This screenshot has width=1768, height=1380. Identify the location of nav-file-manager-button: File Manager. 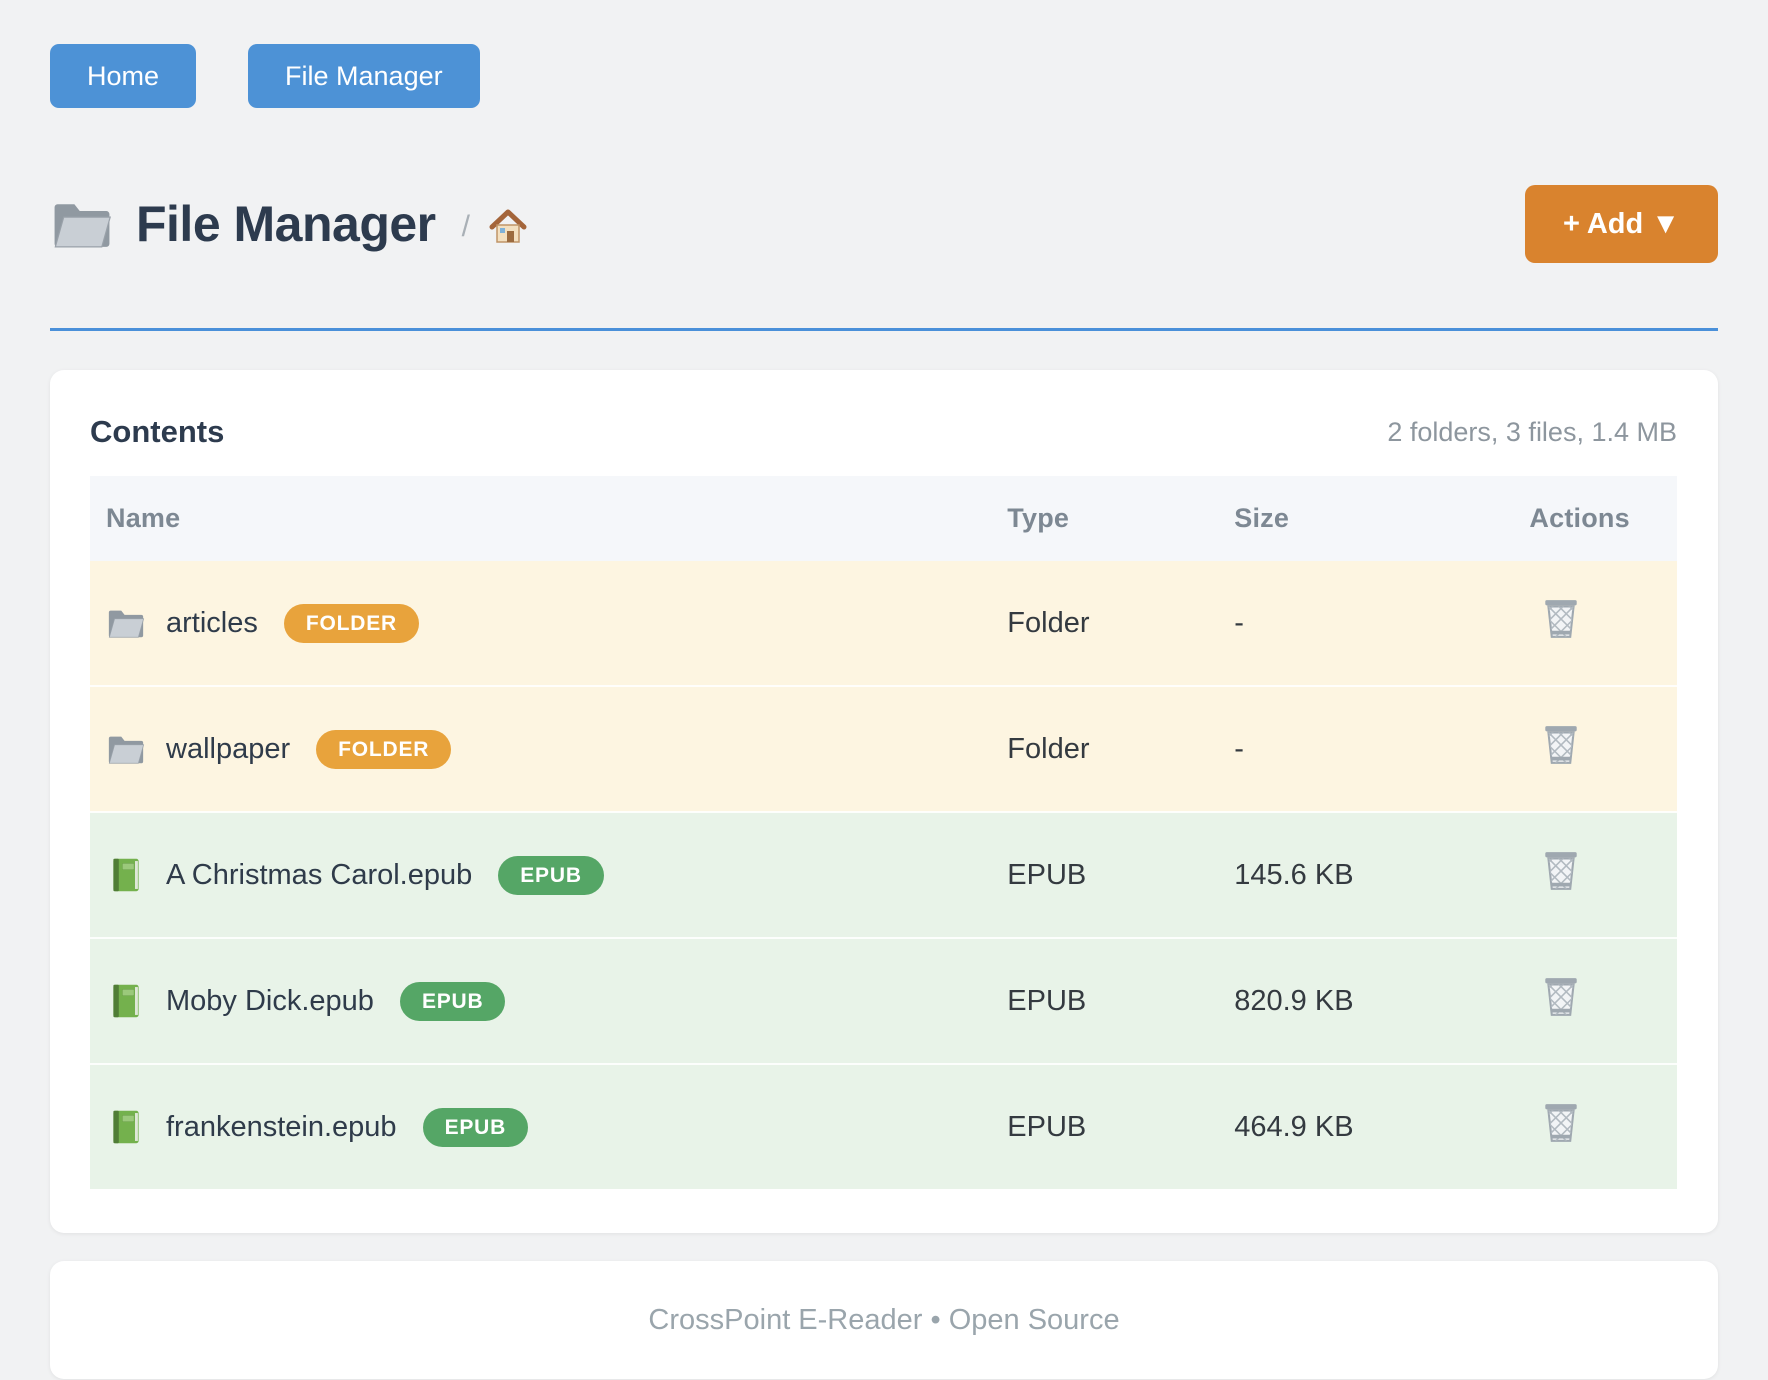
(364, 76).